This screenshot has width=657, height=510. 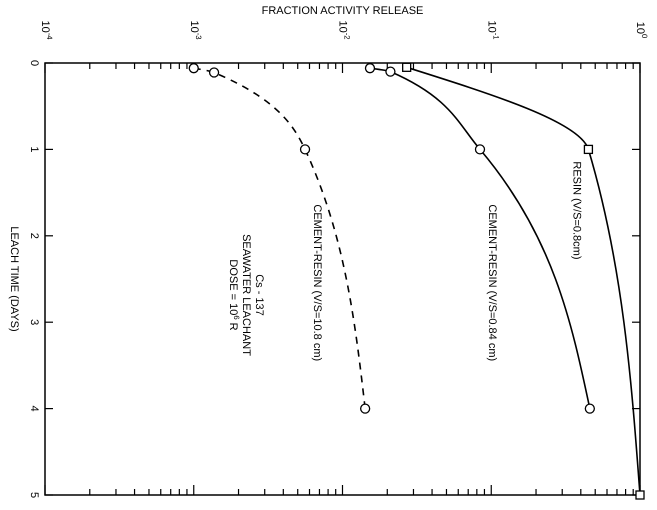 What do you see at coordinates (343, 11) in the screenshot?
I see `x-axis-title: FRACTION ACTIVITY RELEASE` at bounding box center [343, 11].